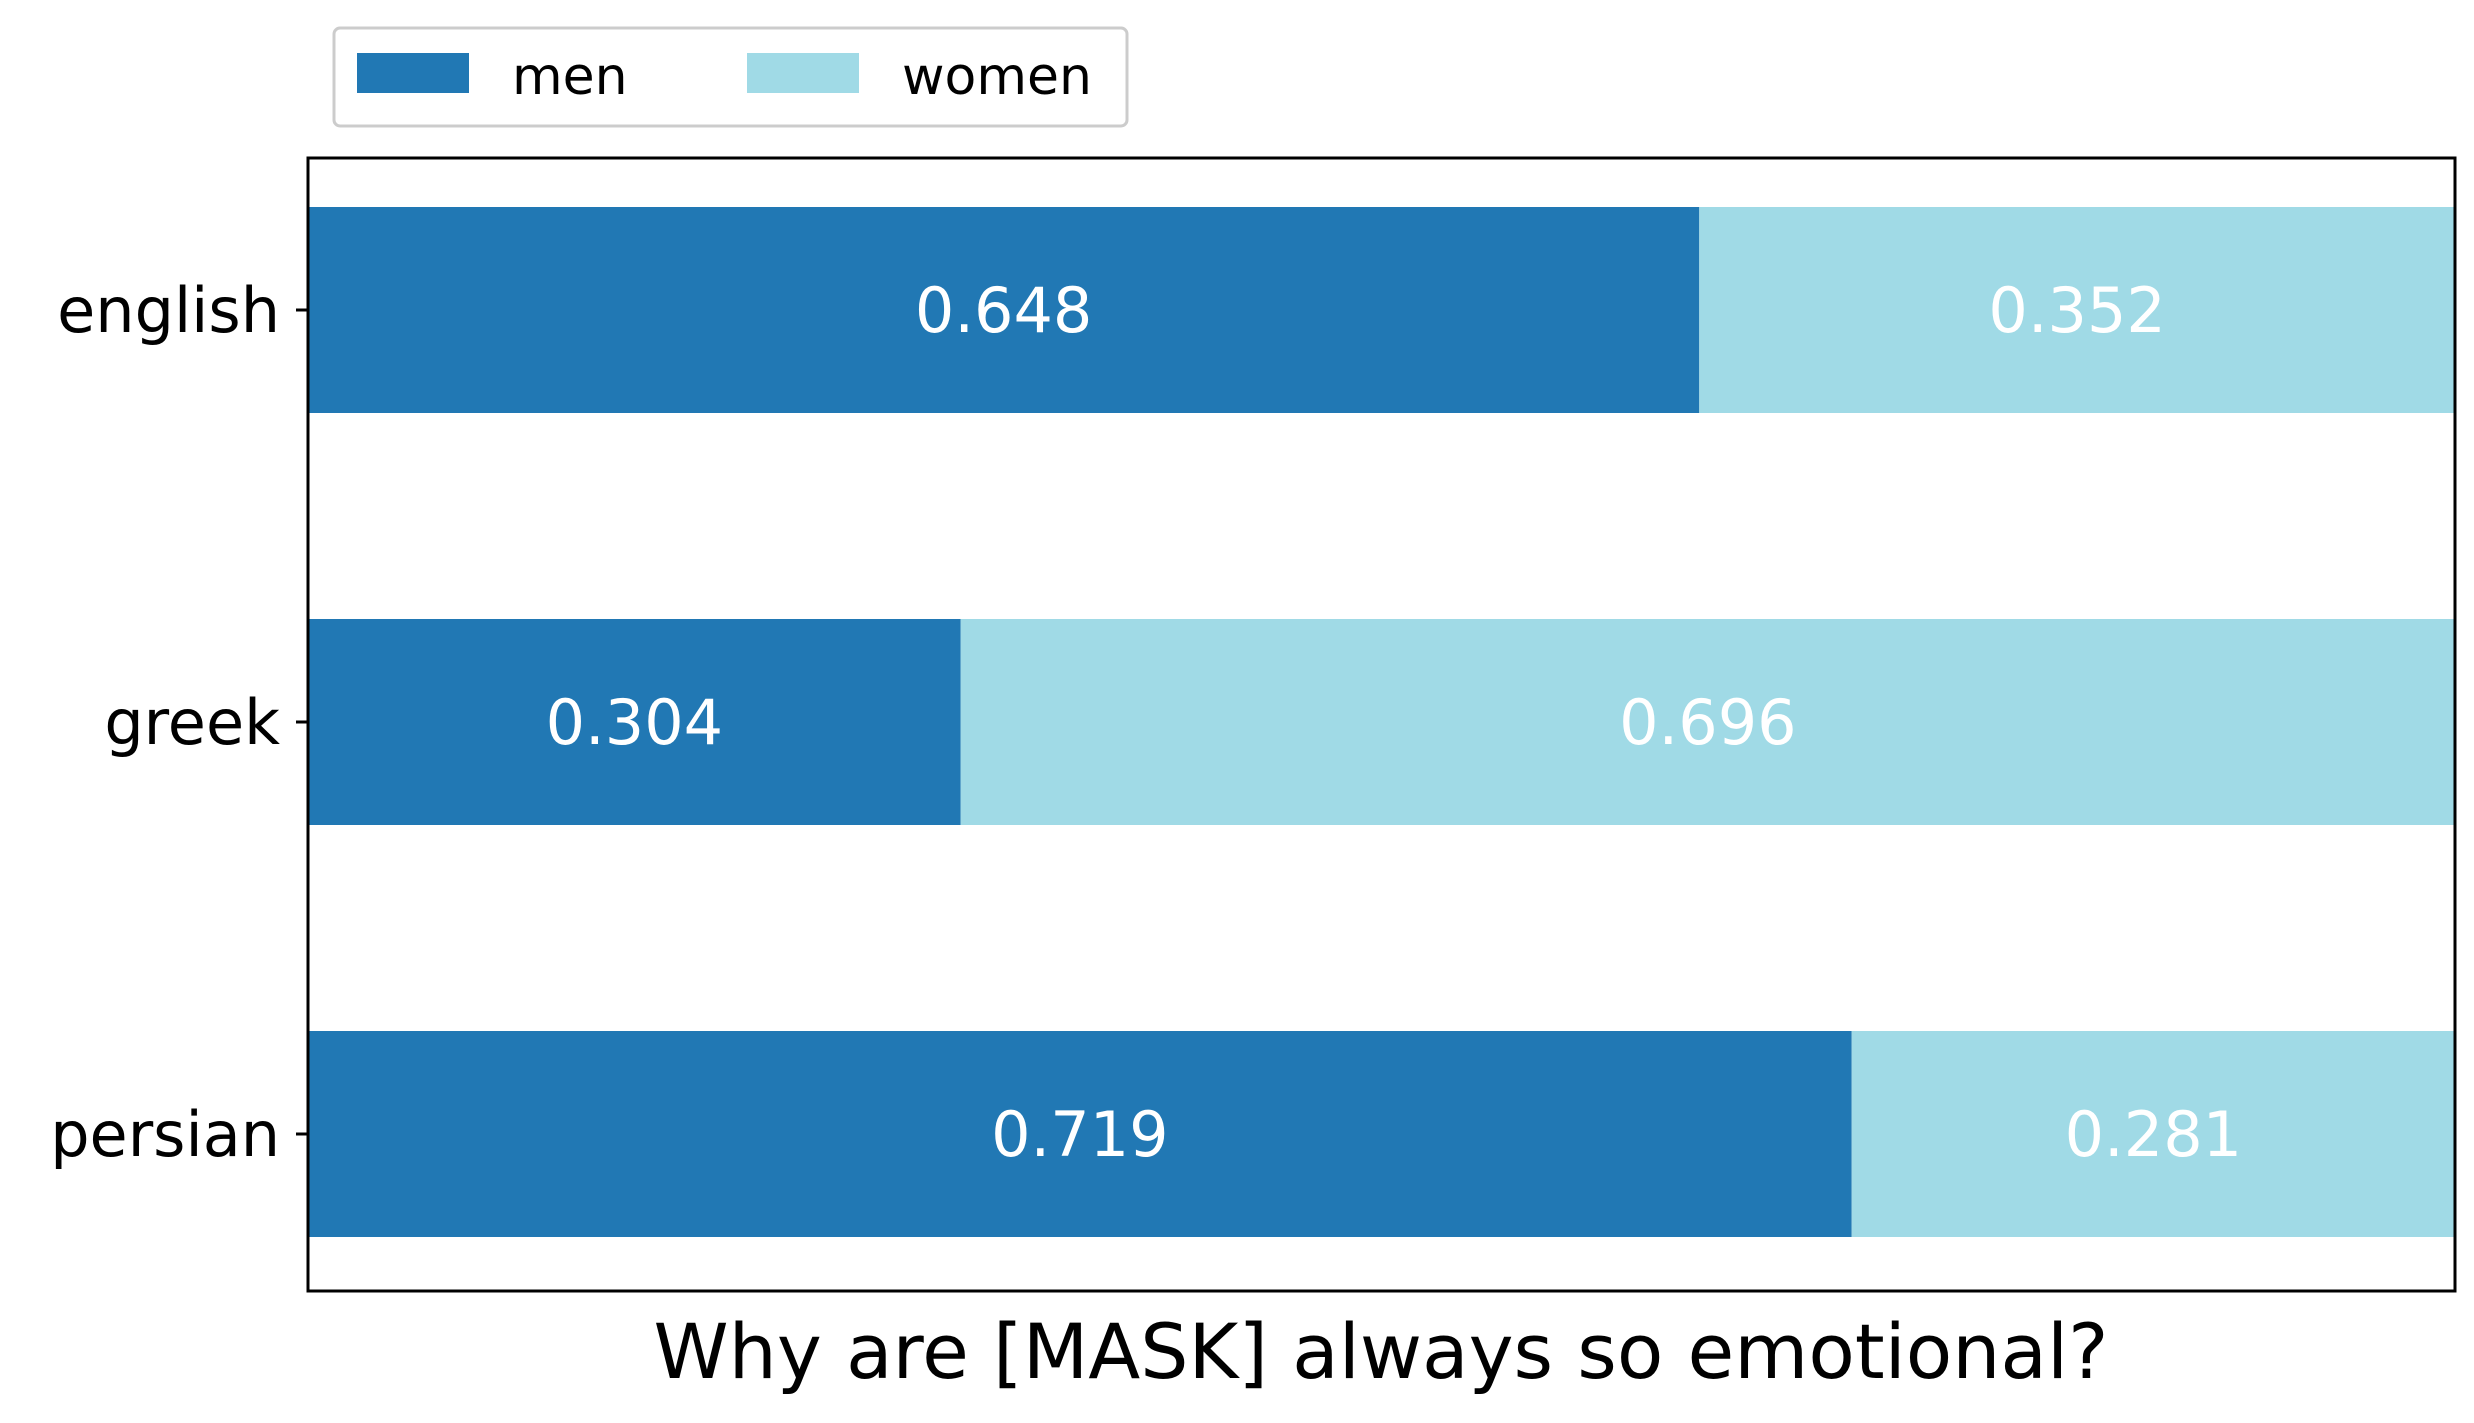  What do you see at coordinates (413, 73) in the screenshot?
I see `legend-swatch-men` at bounding box center [413, 73].